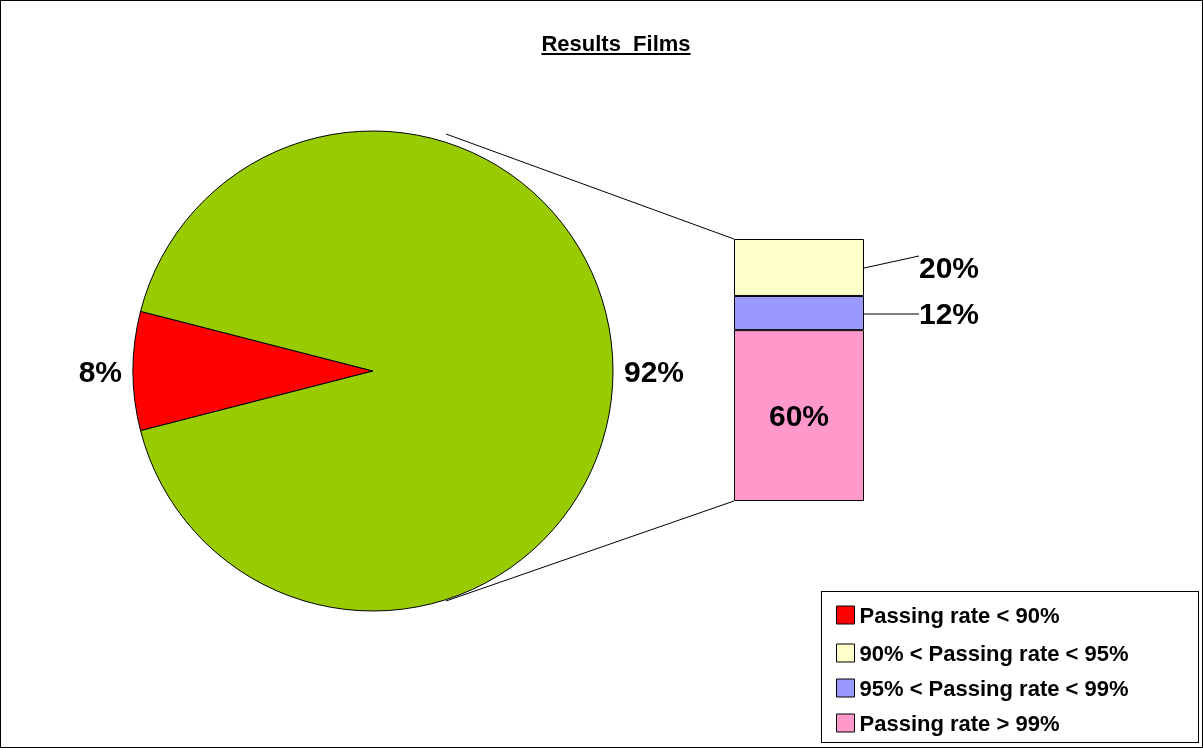 The height and width of the screenshot is (748, 1203). I want to click on chart-title: Results Films, so click(616, 44).